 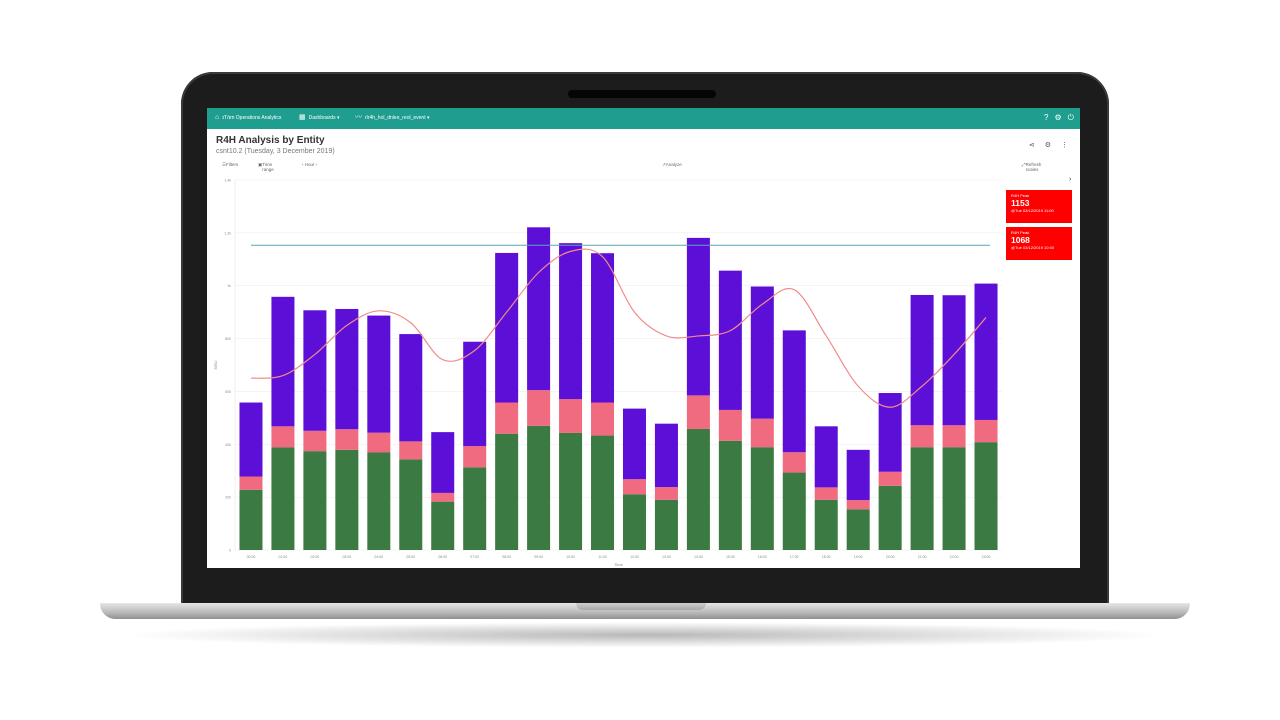 What do you see at coordinates (645, 611) in the screenshot?
I see `laptop-base` at bounding box center [645, 611].